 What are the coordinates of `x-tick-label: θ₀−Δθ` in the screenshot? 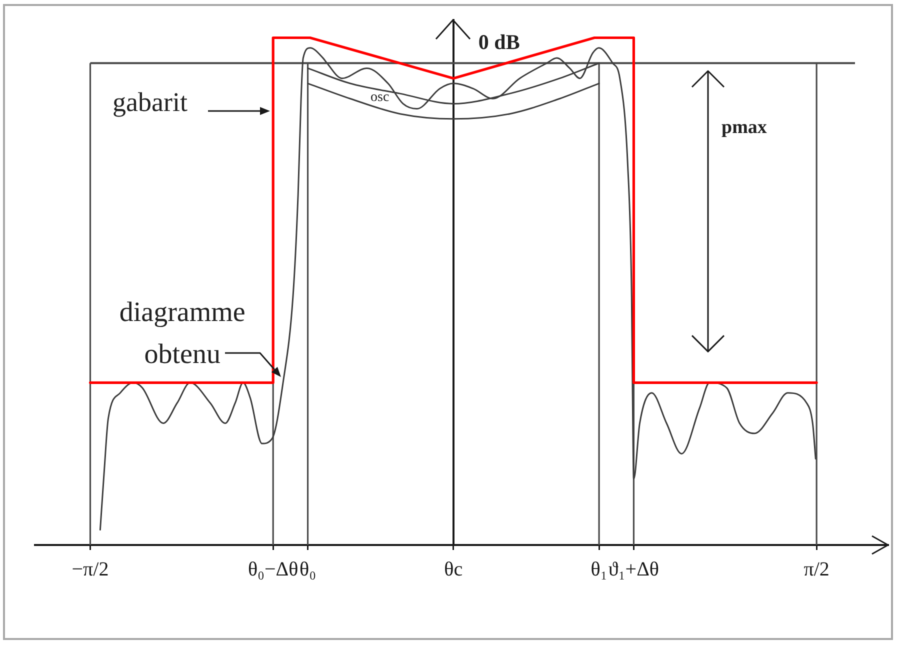 It's located at (273, 569).